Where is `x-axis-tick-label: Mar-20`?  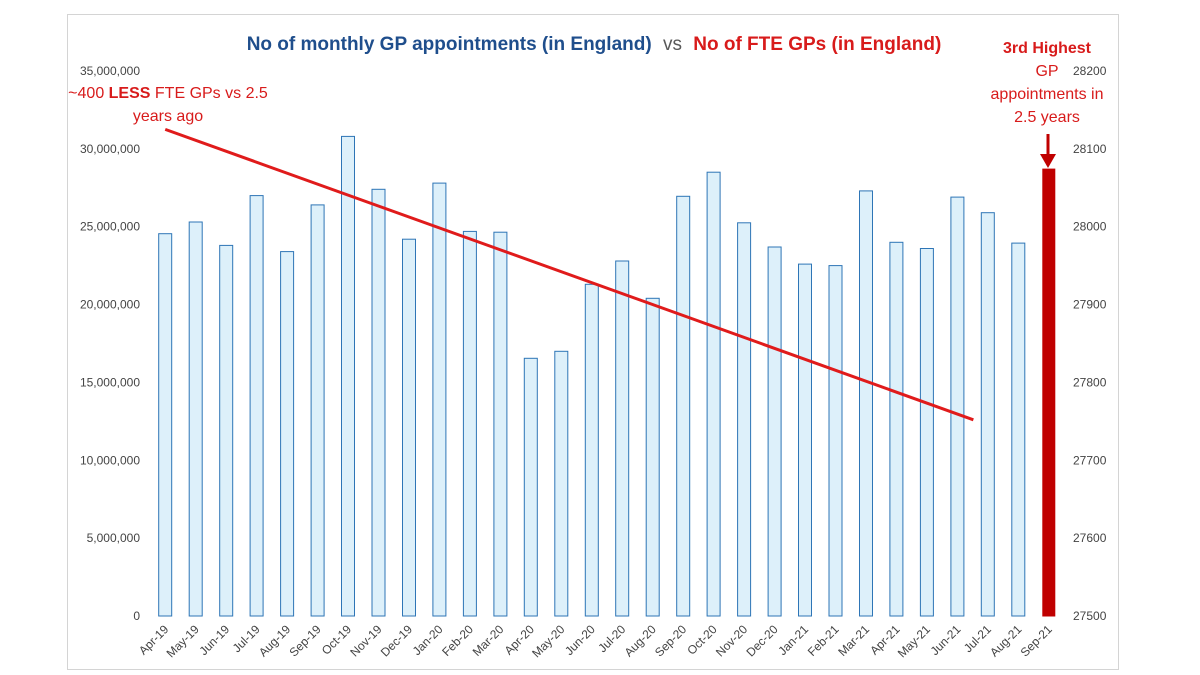
x-axis-tick-label: Mar-20 is located at coordinates (488, 640).